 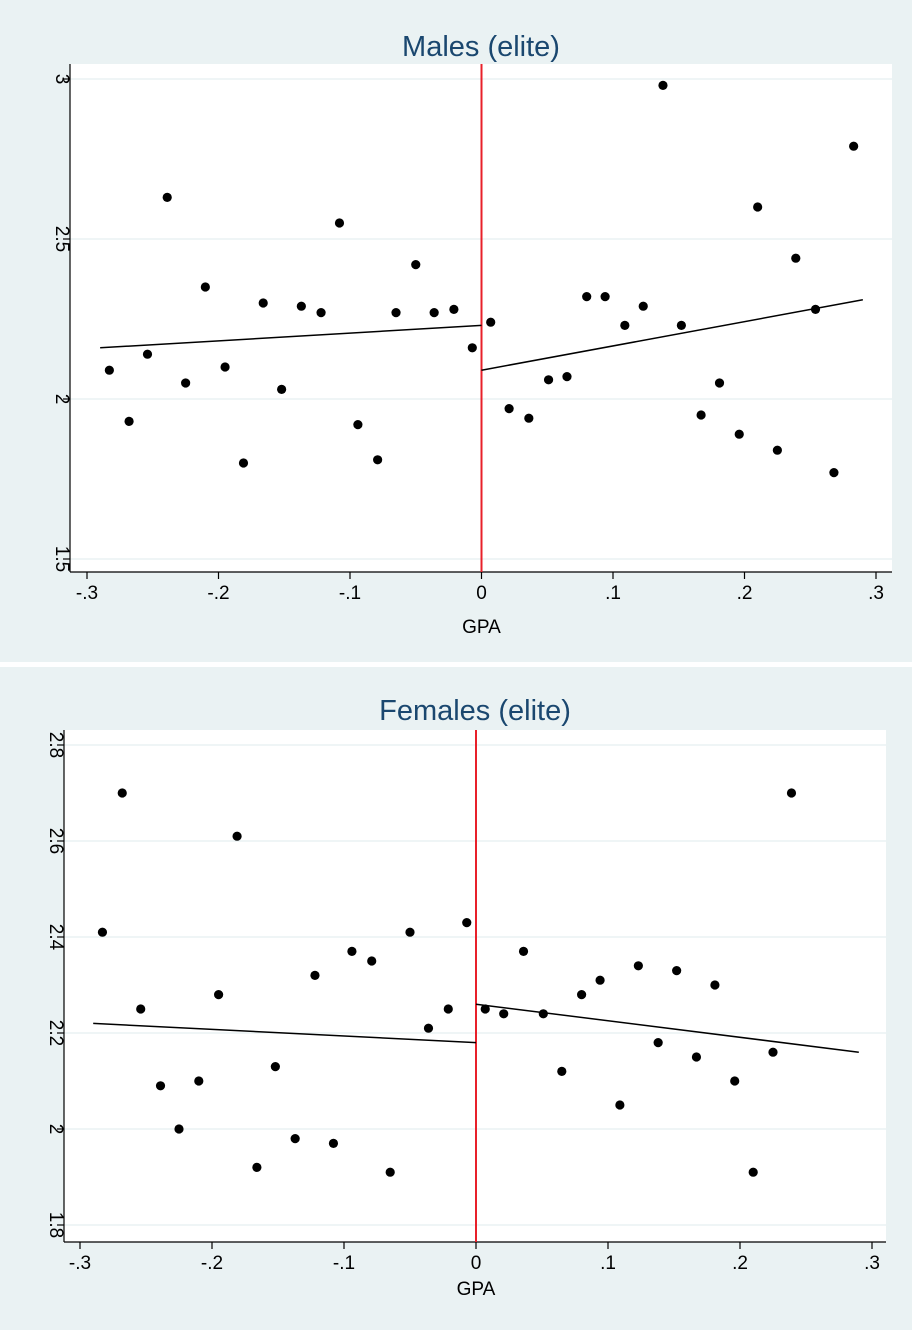 What do you see at coordinates (61, 239) in the screenshot?
I see `y-tick-label: 2.5` at bounding box center [61, 239].